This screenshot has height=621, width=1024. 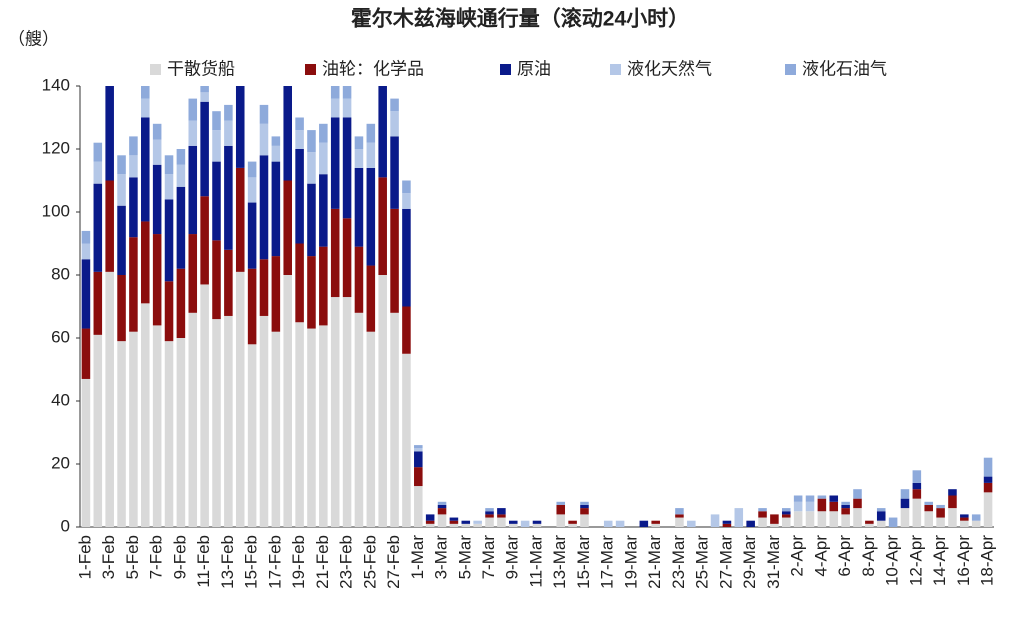 I want to click on x-tick-label: 25-Mar, so click(x=702, y=562).